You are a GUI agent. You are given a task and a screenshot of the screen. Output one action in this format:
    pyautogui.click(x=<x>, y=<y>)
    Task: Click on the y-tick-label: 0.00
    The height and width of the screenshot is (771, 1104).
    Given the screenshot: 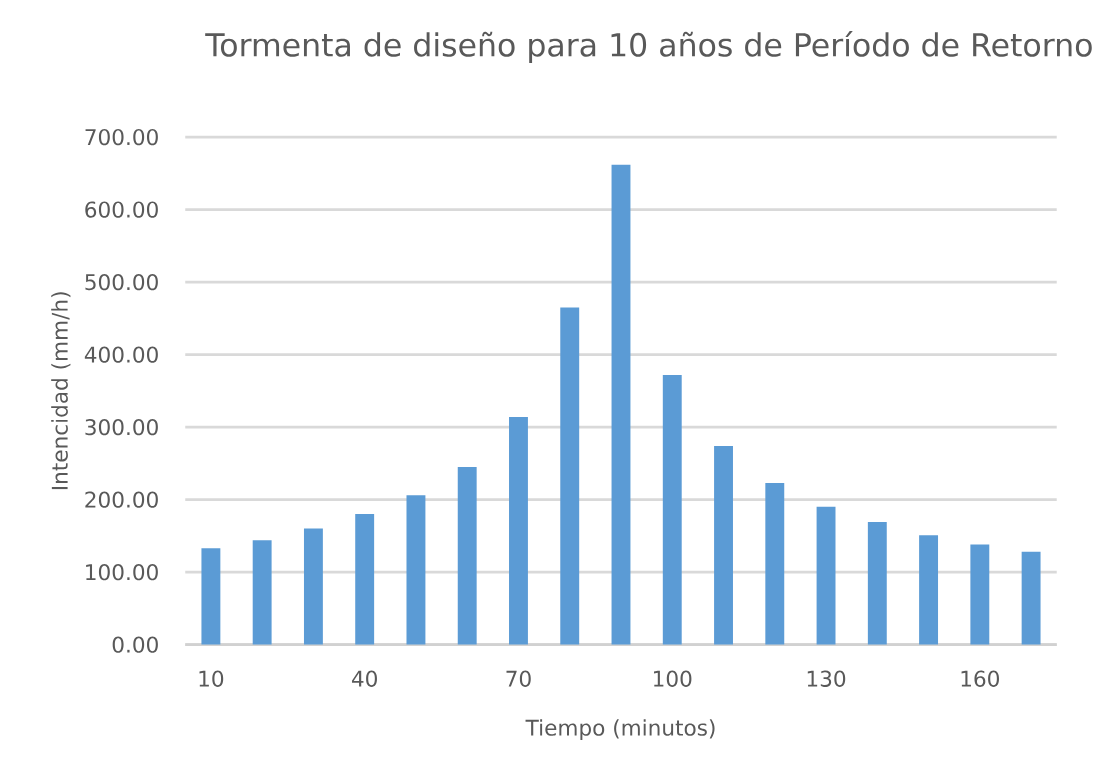 What is the action you would take?
    pyautogui.click(x=135, y=644)
    